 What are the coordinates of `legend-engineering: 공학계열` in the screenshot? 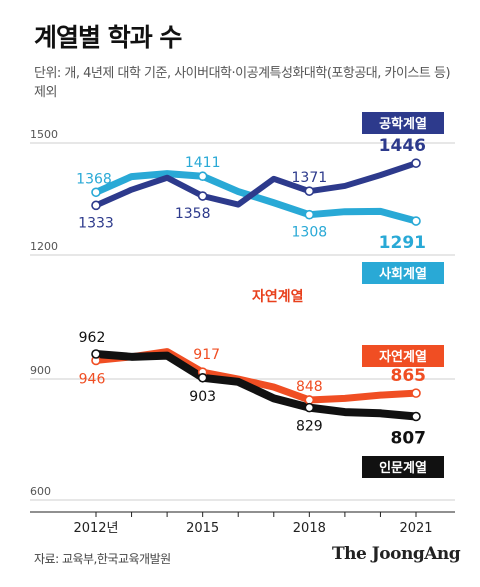 It's located at (403, 124).